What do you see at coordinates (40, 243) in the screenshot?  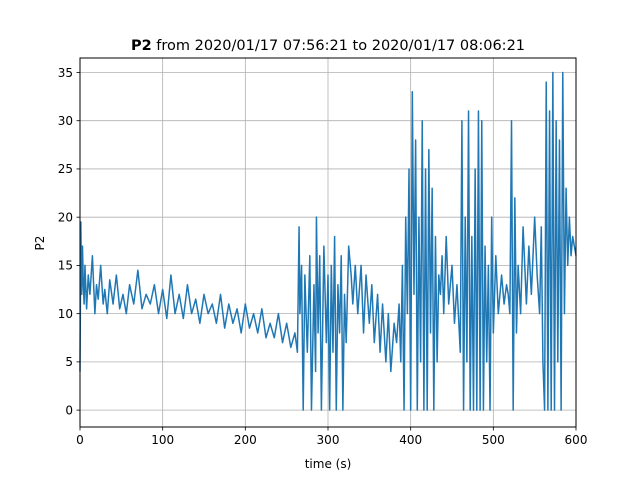 I see `y-axis-title: P2` at bounding box center [40, 243].